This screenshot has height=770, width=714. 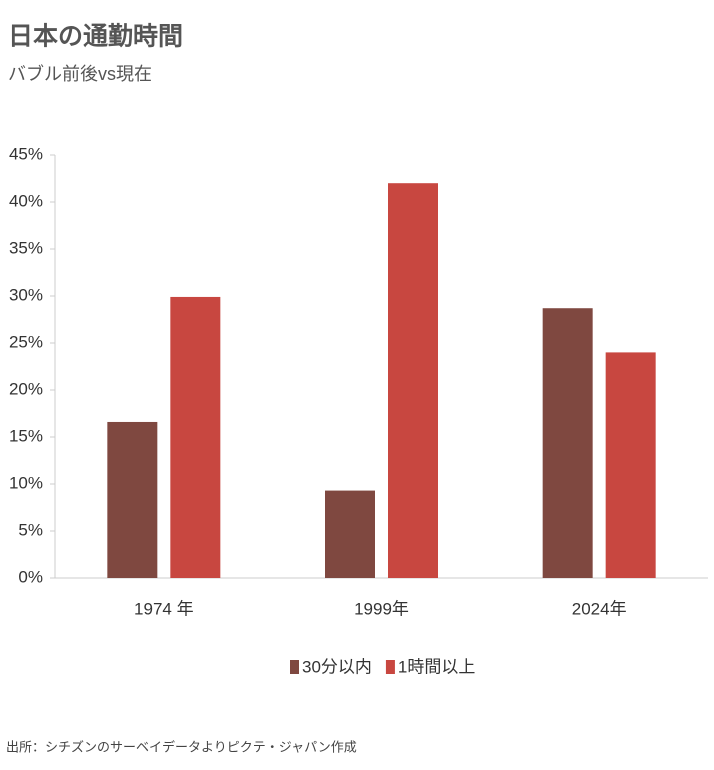 What do you see at coordinates (599, 608) in the screenshot?
I see `x-tick-label: 2024年` at bounding box center [599, 608].